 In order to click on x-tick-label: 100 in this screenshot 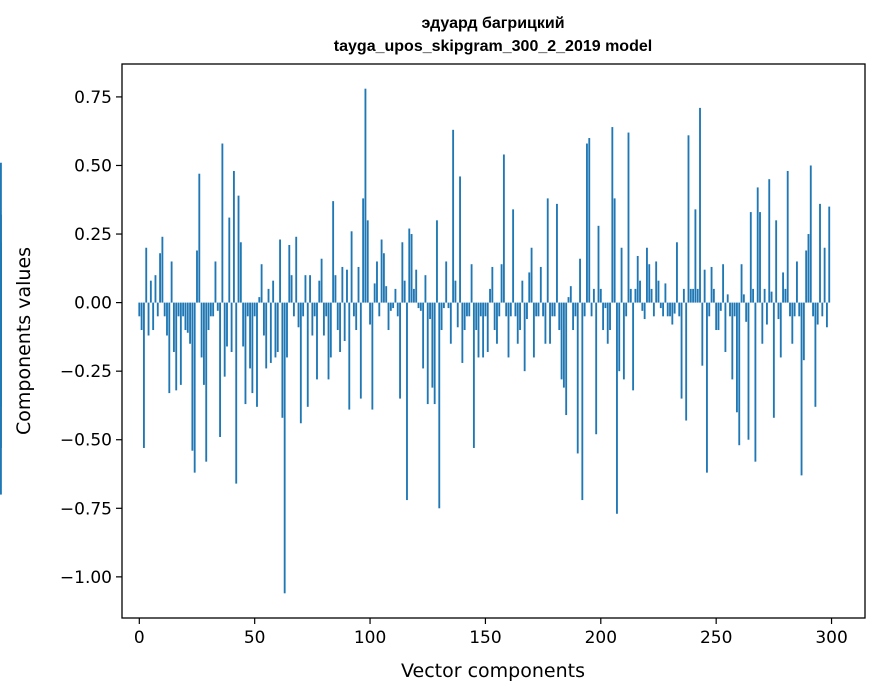, I will do `click(370, 638)`.